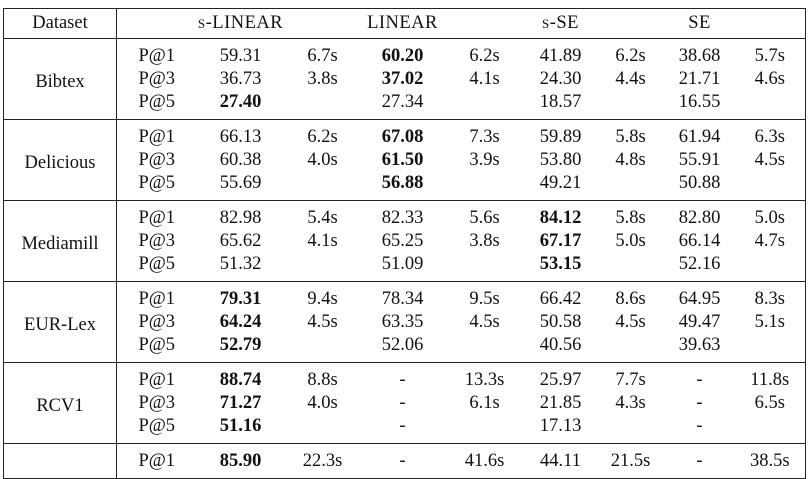  Describe the element at coordinates (560, 137) in the screenshot. I see `score-cell: 59.89` at that location.